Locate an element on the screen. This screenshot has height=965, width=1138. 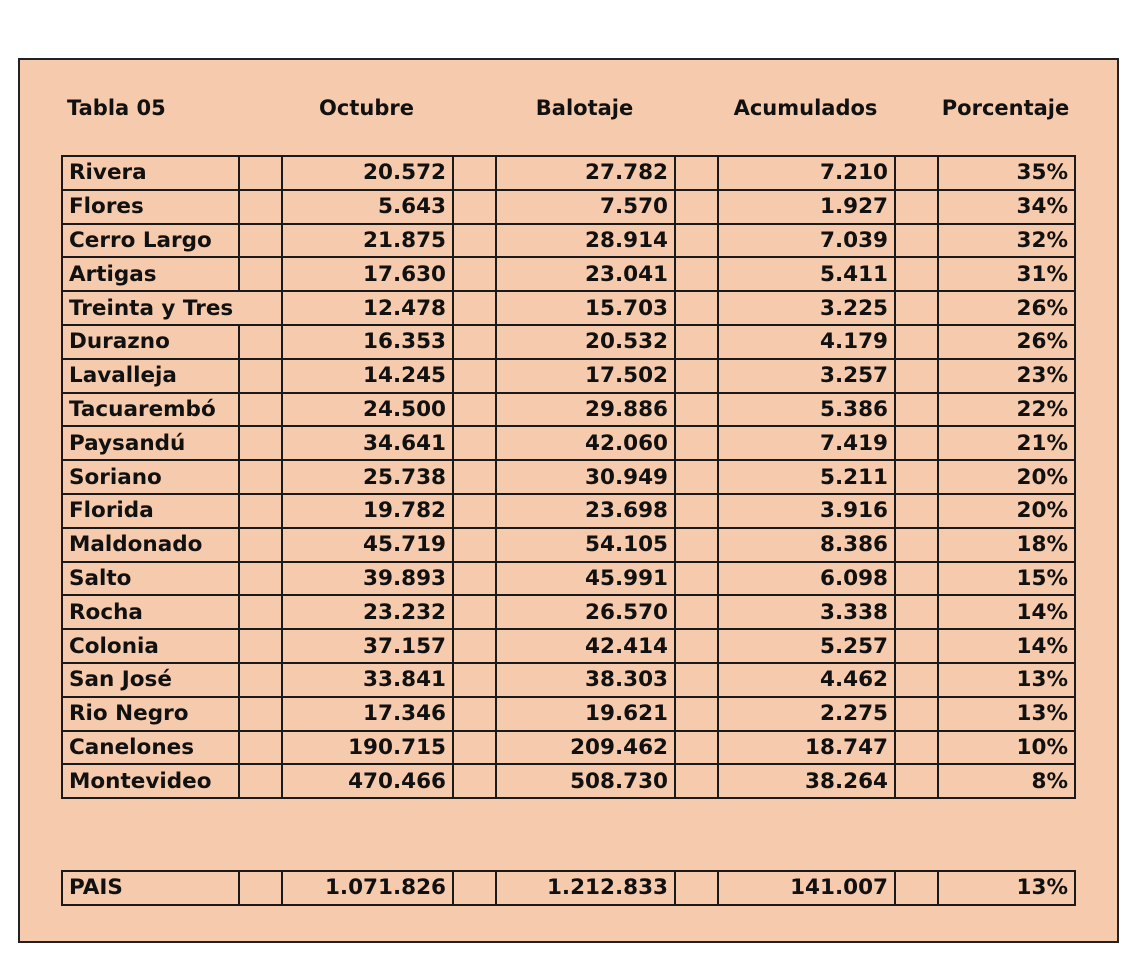
department-name: San José is located at coordinates (150, 679).